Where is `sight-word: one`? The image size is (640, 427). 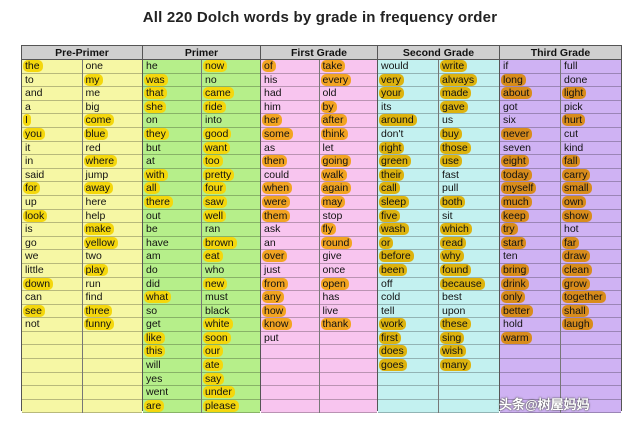 sight-word: one is located at coordinates (94, 66).